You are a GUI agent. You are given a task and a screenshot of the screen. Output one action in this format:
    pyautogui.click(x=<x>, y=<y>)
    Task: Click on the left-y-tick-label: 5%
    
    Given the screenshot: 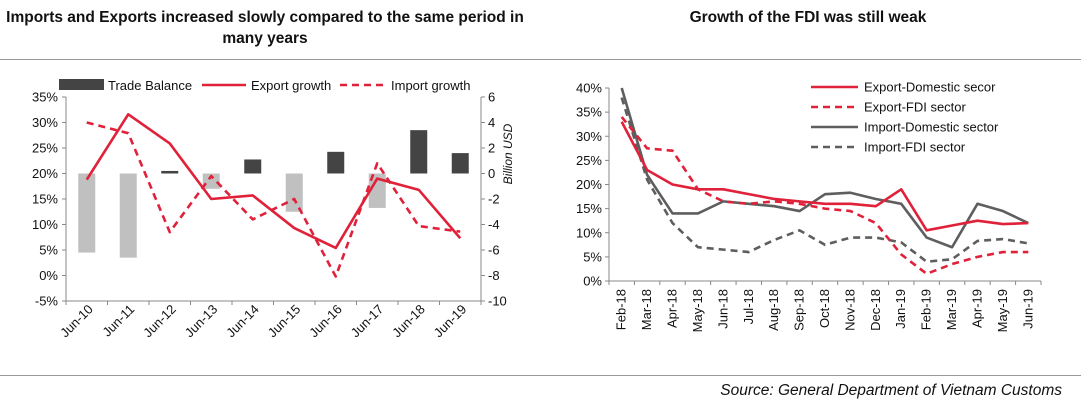 What is the action you would take?
    pyautogui.click(x=48, y=250)
    